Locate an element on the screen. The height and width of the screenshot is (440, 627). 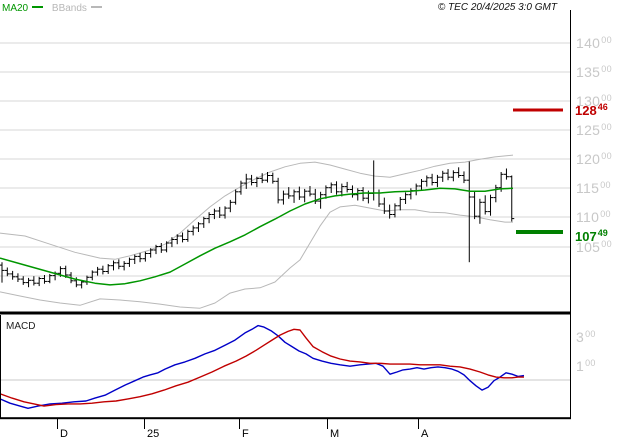
support-price-label: 10749 is located at coordinates (591, 236).